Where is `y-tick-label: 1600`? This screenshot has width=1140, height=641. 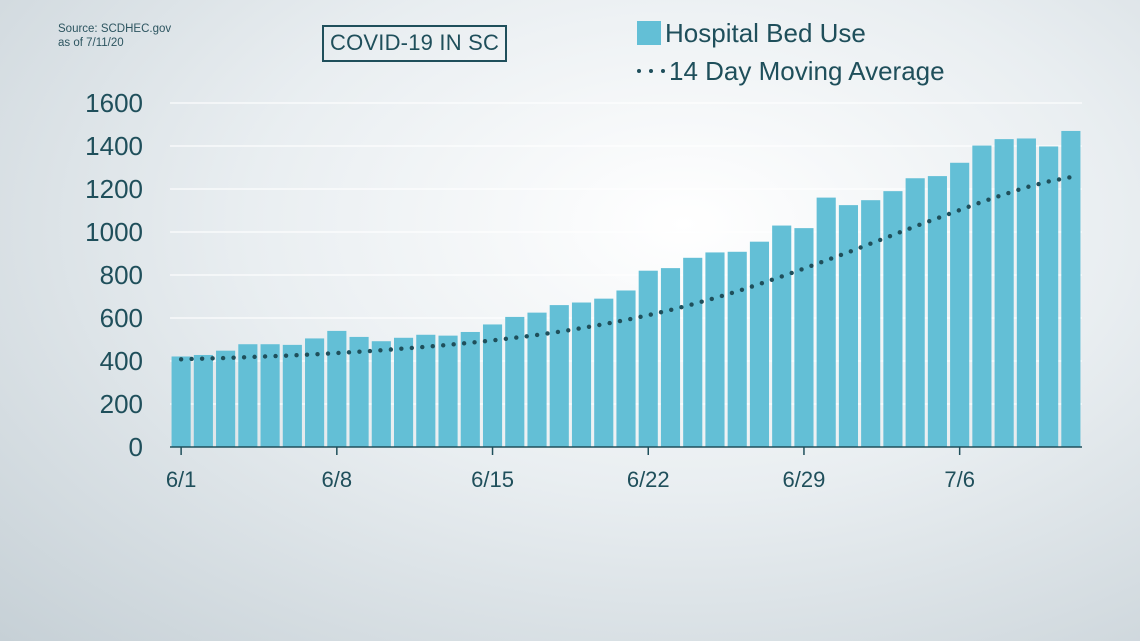 y-tick-label: 1600 is located at coordinates (114, 103).